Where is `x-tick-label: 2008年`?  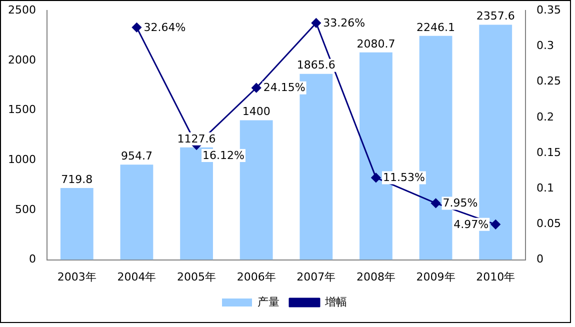 x-tick-label: 2008年 is located at coordinates (376, 277).